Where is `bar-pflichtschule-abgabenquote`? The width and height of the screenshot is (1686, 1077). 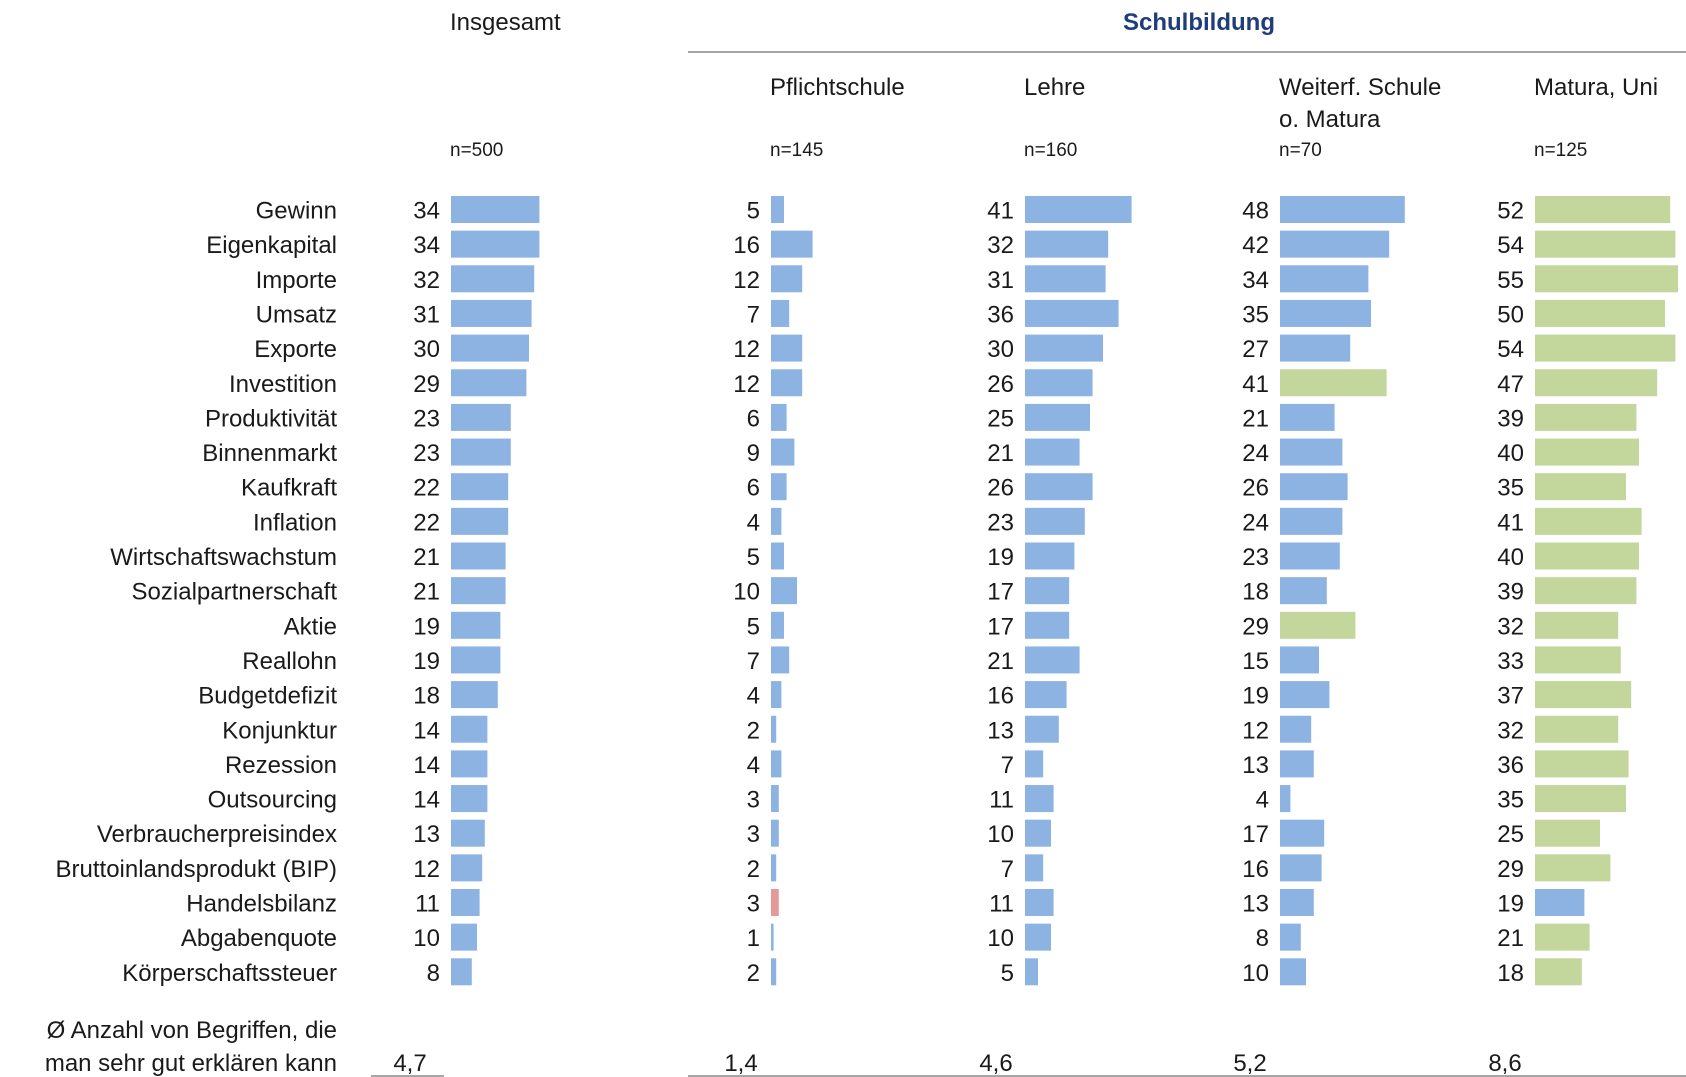
bar-pflichtschule-abgabenquote is located at coordinates (772, 937).